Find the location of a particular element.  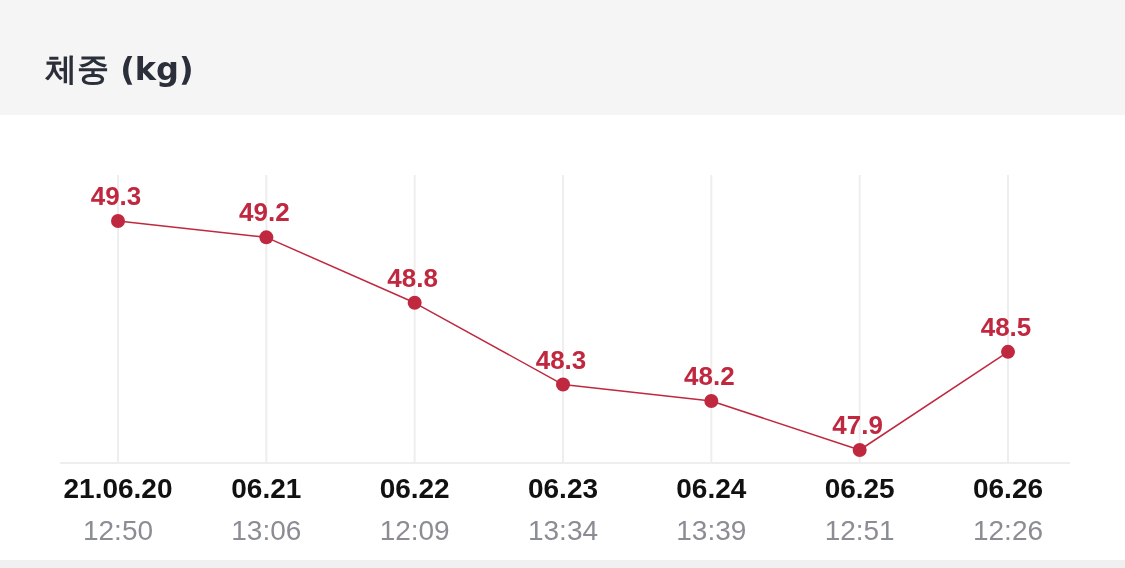

chart-title: 체중 (kg) is located at coordinates (119, 69).